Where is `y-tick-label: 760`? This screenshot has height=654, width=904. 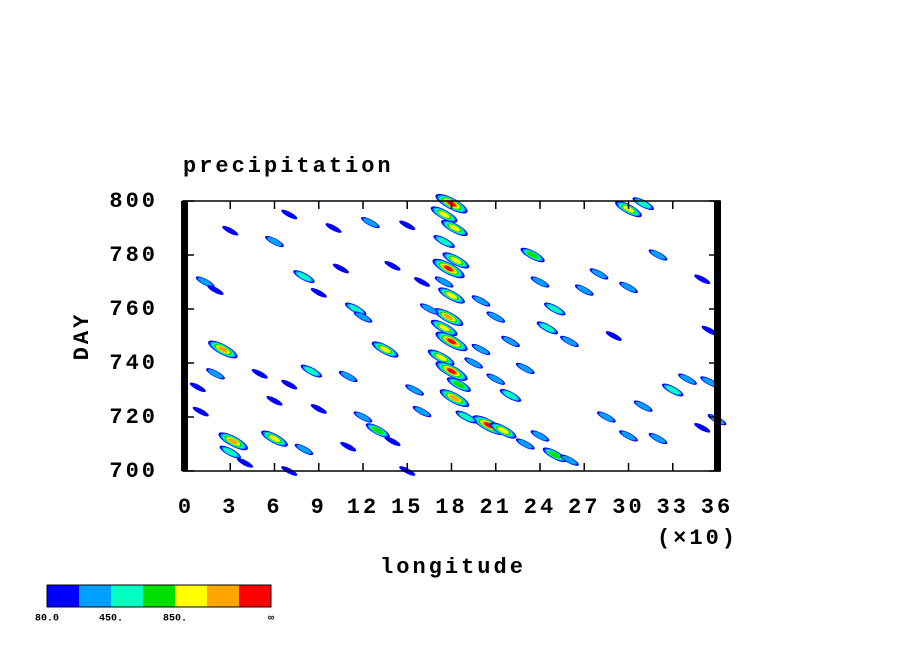
y-tick-label: 760 is located at coordinates (133, 309).